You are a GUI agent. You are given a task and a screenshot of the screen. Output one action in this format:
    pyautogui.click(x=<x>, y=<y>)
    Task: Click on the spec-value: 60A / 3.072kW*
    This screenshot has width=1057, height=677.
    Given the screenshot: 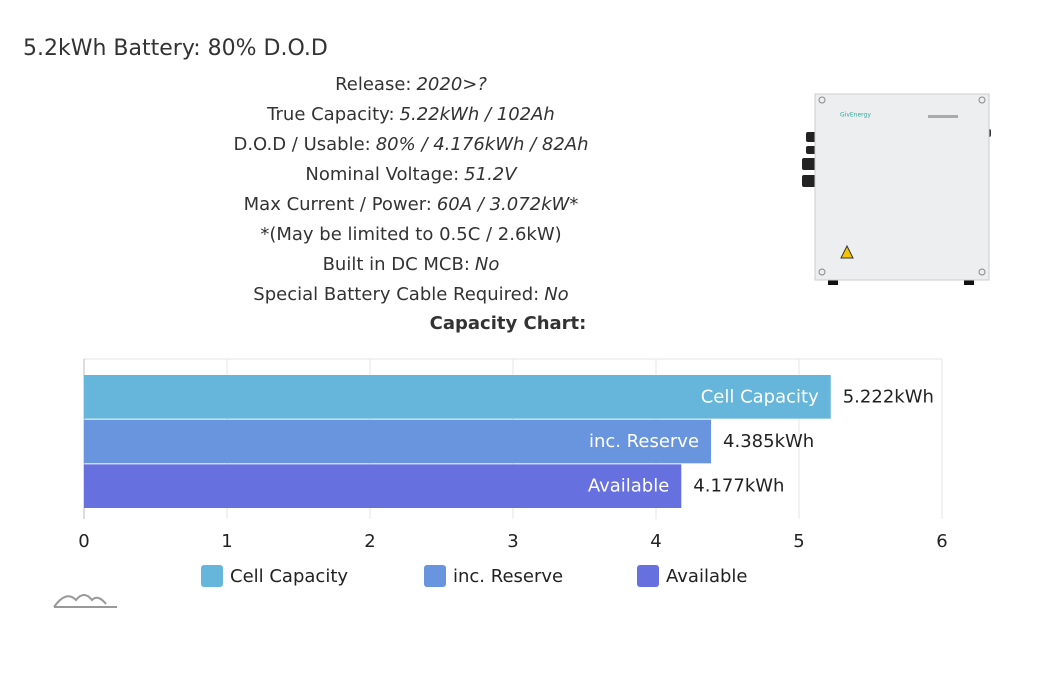 What is the action you would take?
    pyautogui.click(x=507, y=204)
    